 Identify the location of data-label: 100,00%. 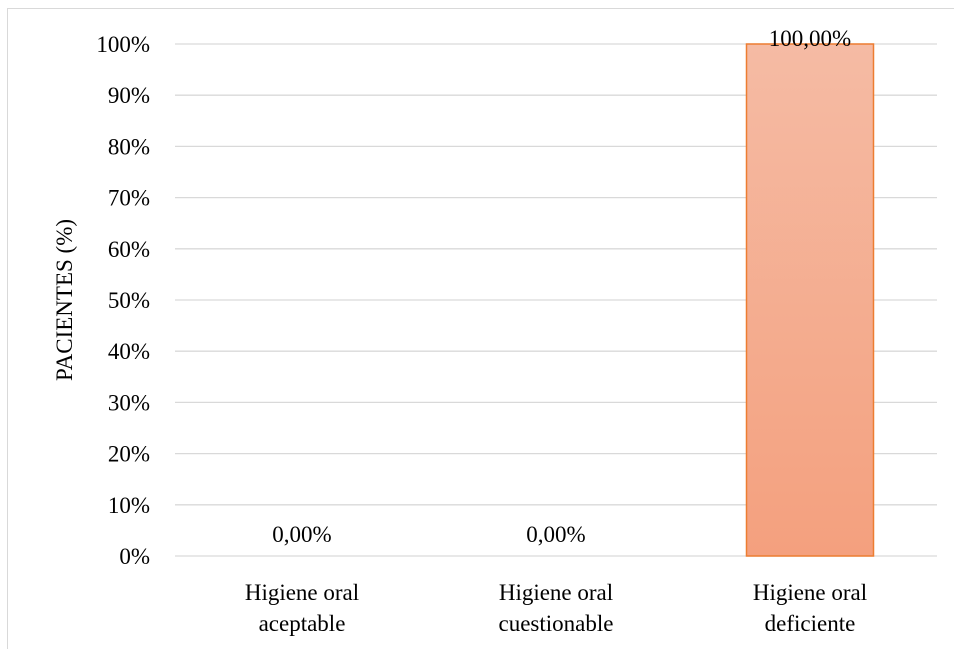
(810, 38).